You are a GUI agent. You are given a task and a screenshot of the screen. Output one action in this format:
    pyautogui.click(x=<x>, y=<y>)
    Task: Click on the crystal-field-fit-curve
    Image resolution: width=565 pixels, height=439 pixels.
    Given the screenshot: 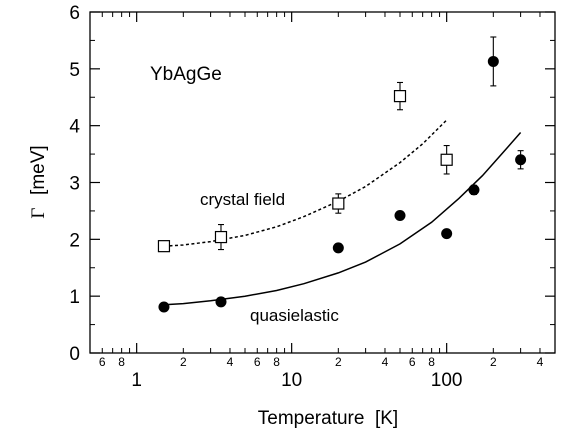 What is the action you would take?
    pyautogui.click(x=305, y=183)
    